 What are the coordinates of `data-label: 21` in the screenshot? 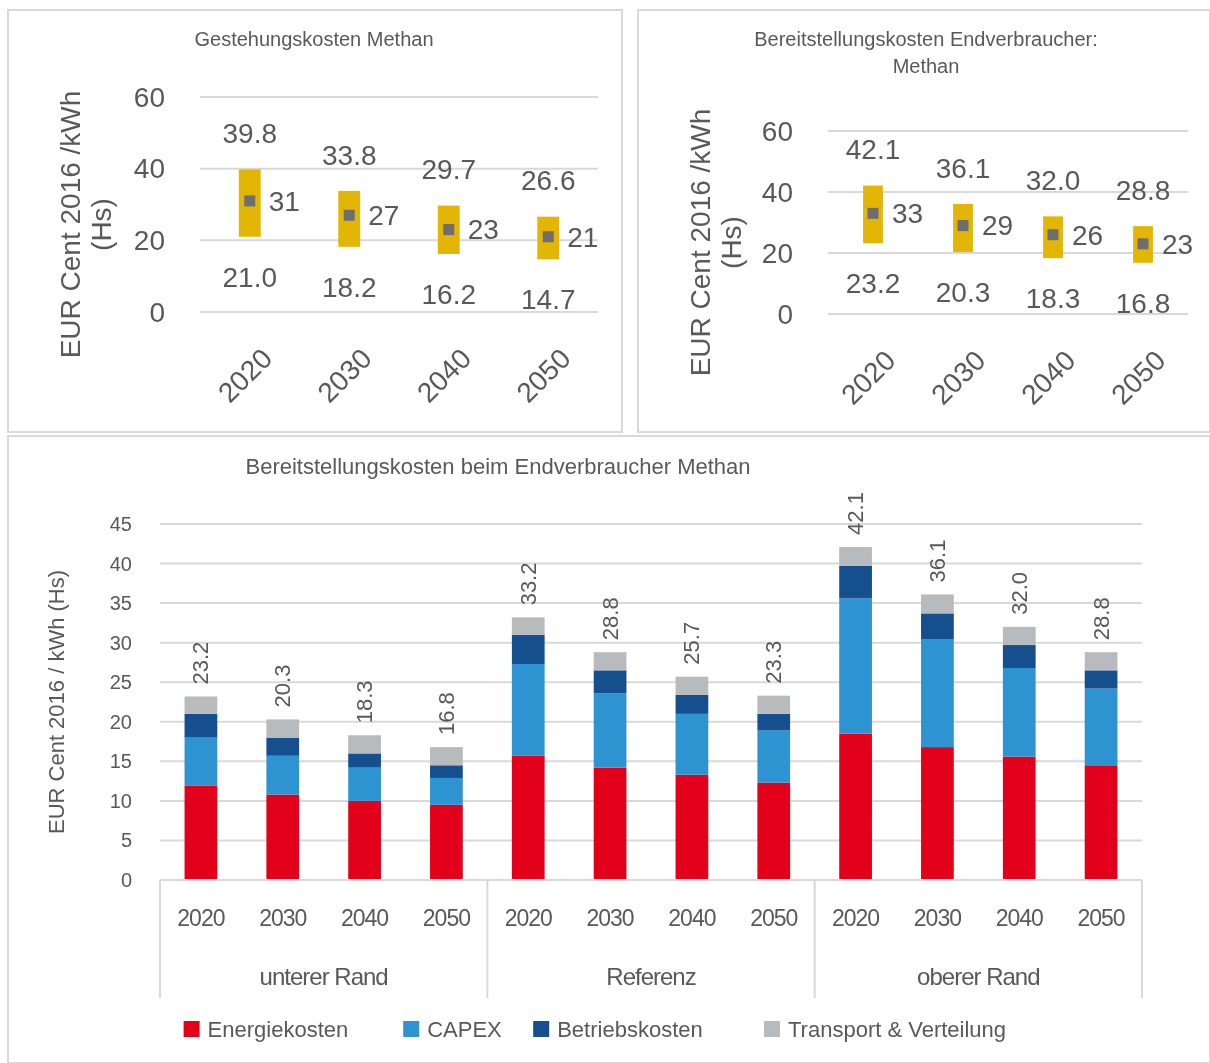 It's located at (583, 237).